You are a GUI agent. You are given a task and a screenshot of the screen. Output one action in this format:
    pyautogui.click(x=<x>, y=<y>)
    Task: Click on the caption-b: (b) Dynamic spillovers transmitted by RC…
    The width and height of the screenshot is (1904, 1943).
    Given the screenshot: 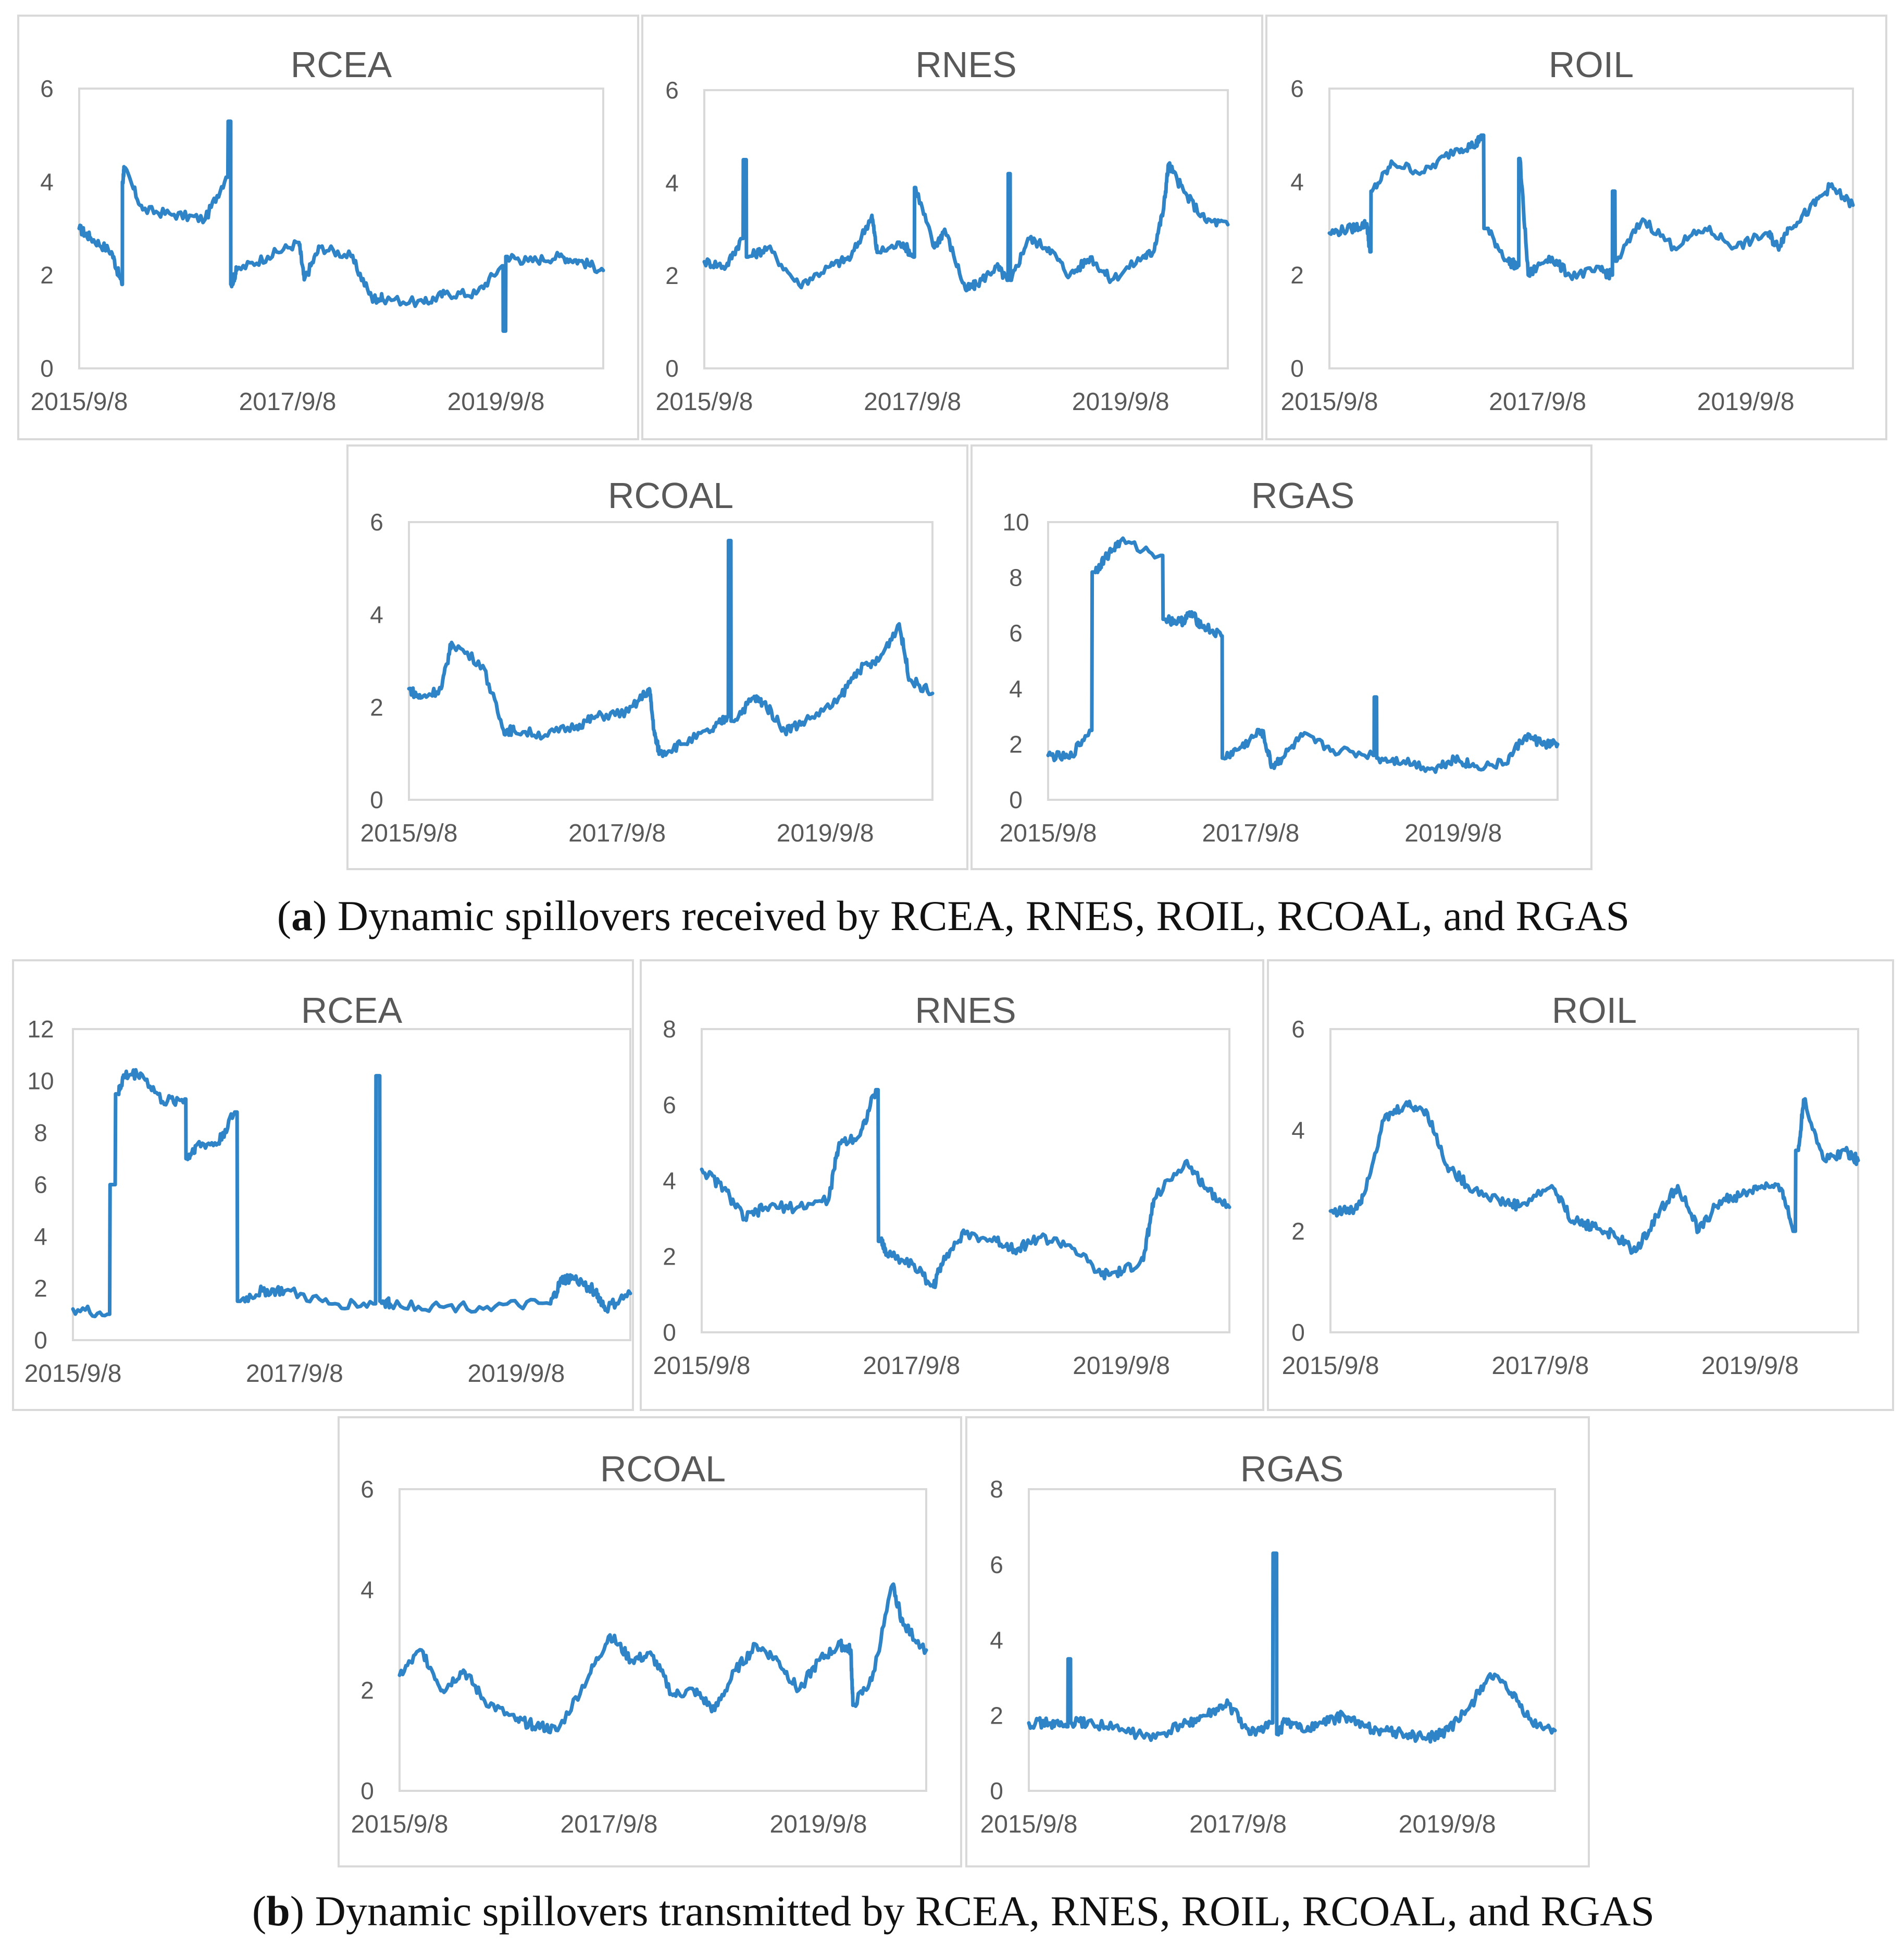 What is the action you would take?
    pyautogui.click(x=953, y=1911)
    